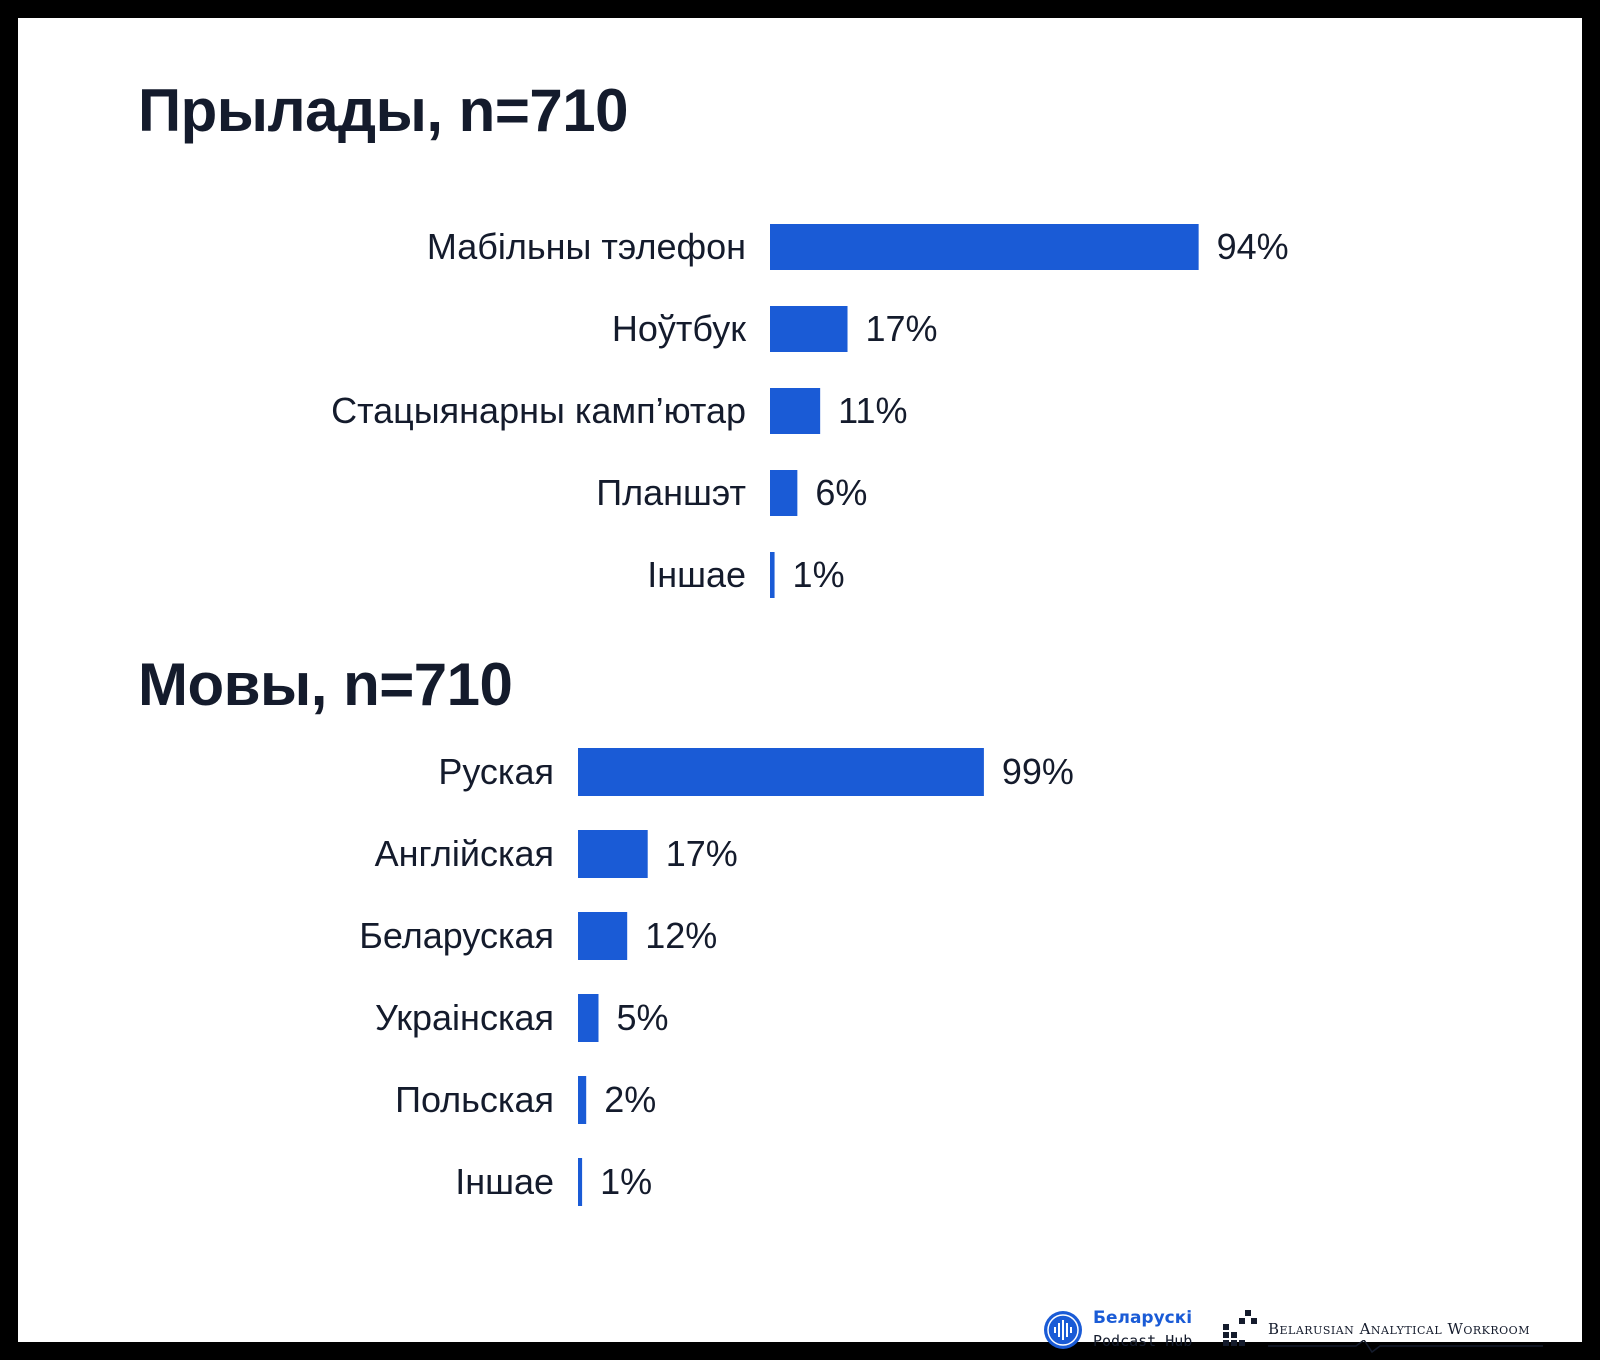 This screenshot has height=1360, width=1600. I want to click on devices-category-label: Стацыянарны камп’ютар, so click(538, 410).